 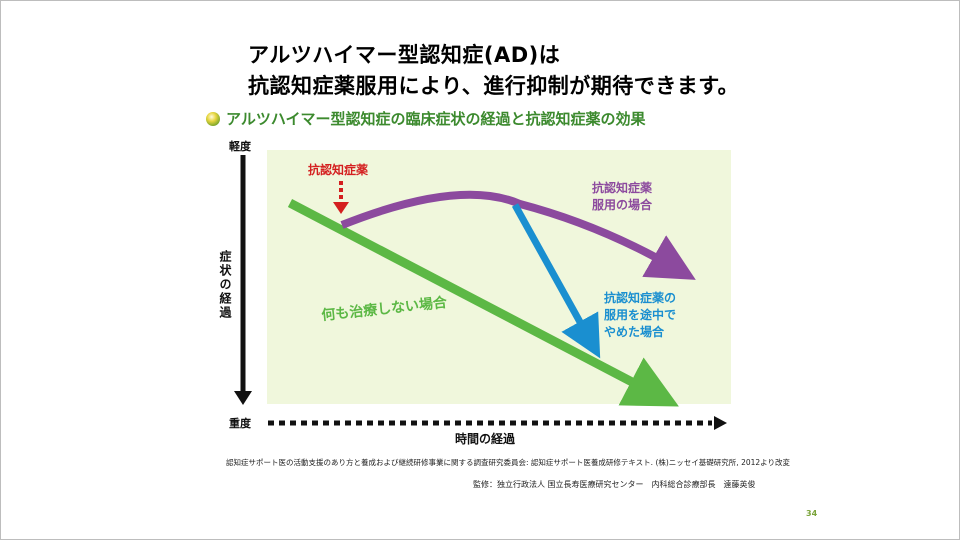 I want to click on stopped-drug-label-line-2: 服用を途中で, so click(x=640, y=314).